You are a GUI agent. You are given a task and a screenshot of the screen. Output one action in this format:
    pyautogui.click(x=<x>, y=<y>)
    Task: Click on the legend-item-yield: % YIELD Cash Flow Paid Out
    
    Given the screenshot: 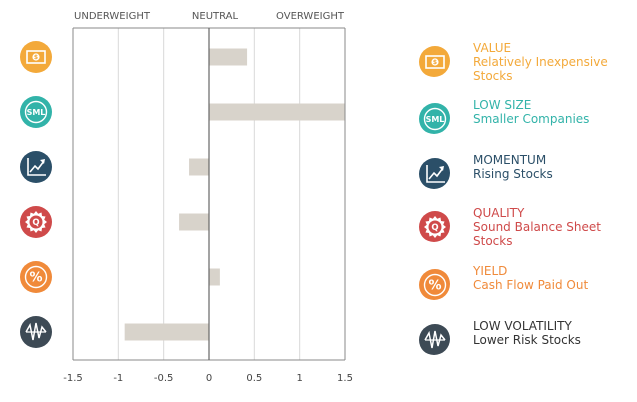 What is the action you would take?
    pyautogui.click(x=527, y=284)
    